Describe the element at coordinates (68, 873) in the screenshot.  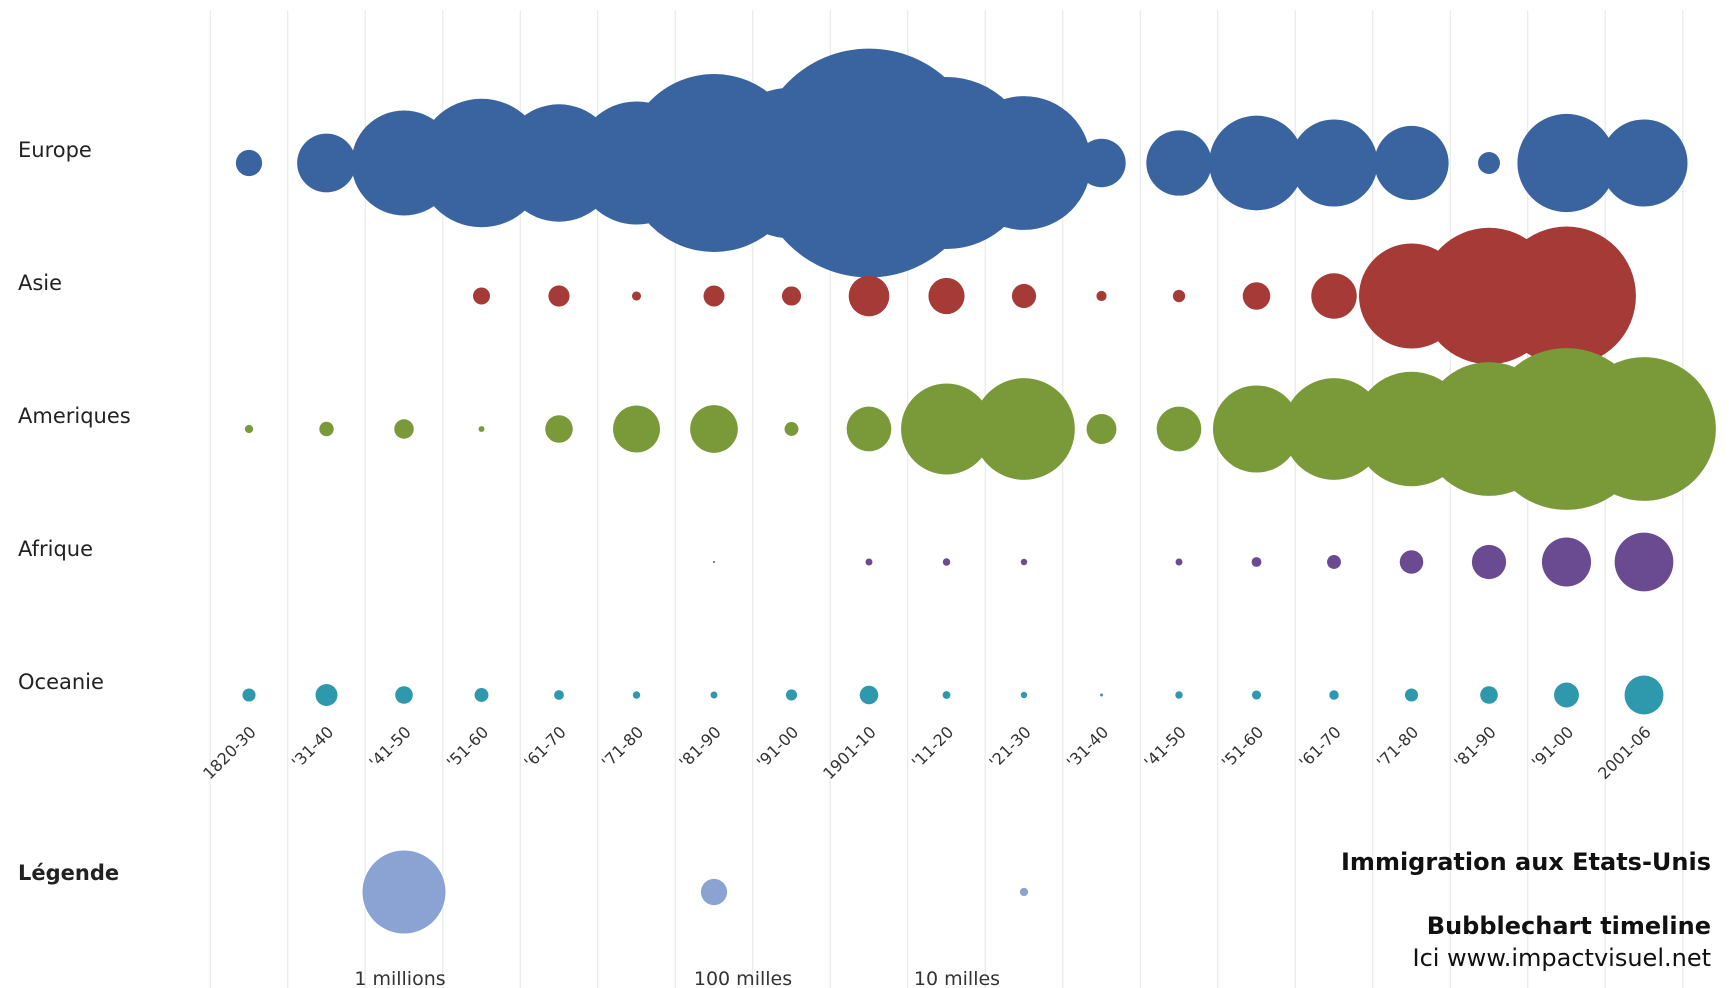
I see `legend-title: Légende` at that location.